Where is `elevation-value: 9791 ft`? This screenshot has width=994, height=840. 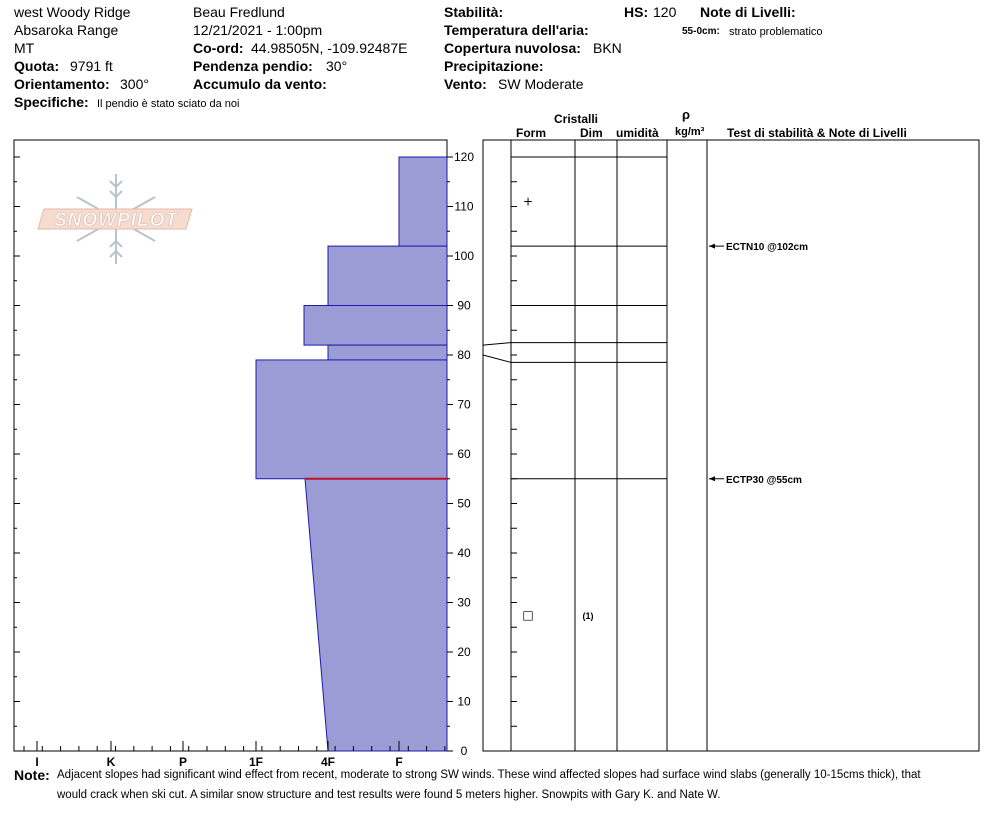 elevation-value: 9791 ft is located at coordinates (91, 66).